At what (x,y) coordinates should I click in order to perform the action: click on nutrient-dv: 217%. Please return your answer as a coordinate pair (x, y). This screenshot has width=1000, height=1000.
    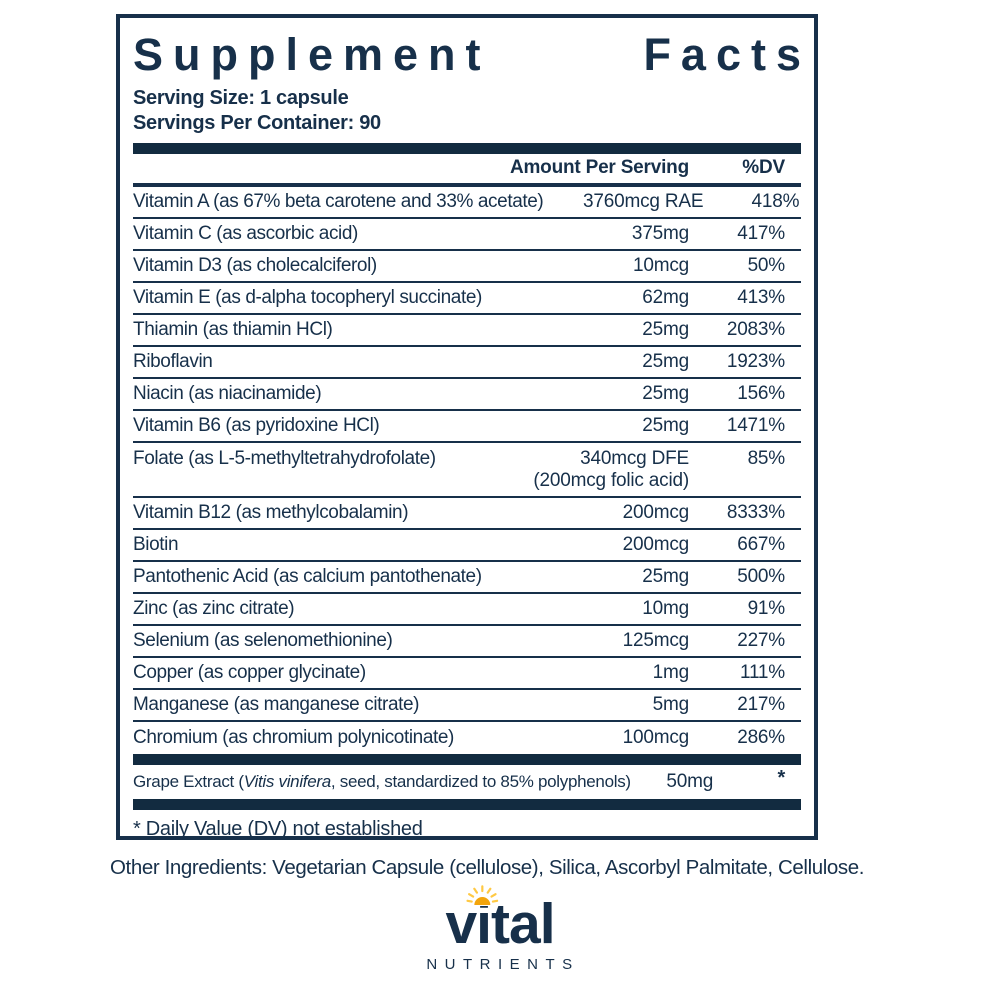
    Looking at the image, I should click on (761, 704).